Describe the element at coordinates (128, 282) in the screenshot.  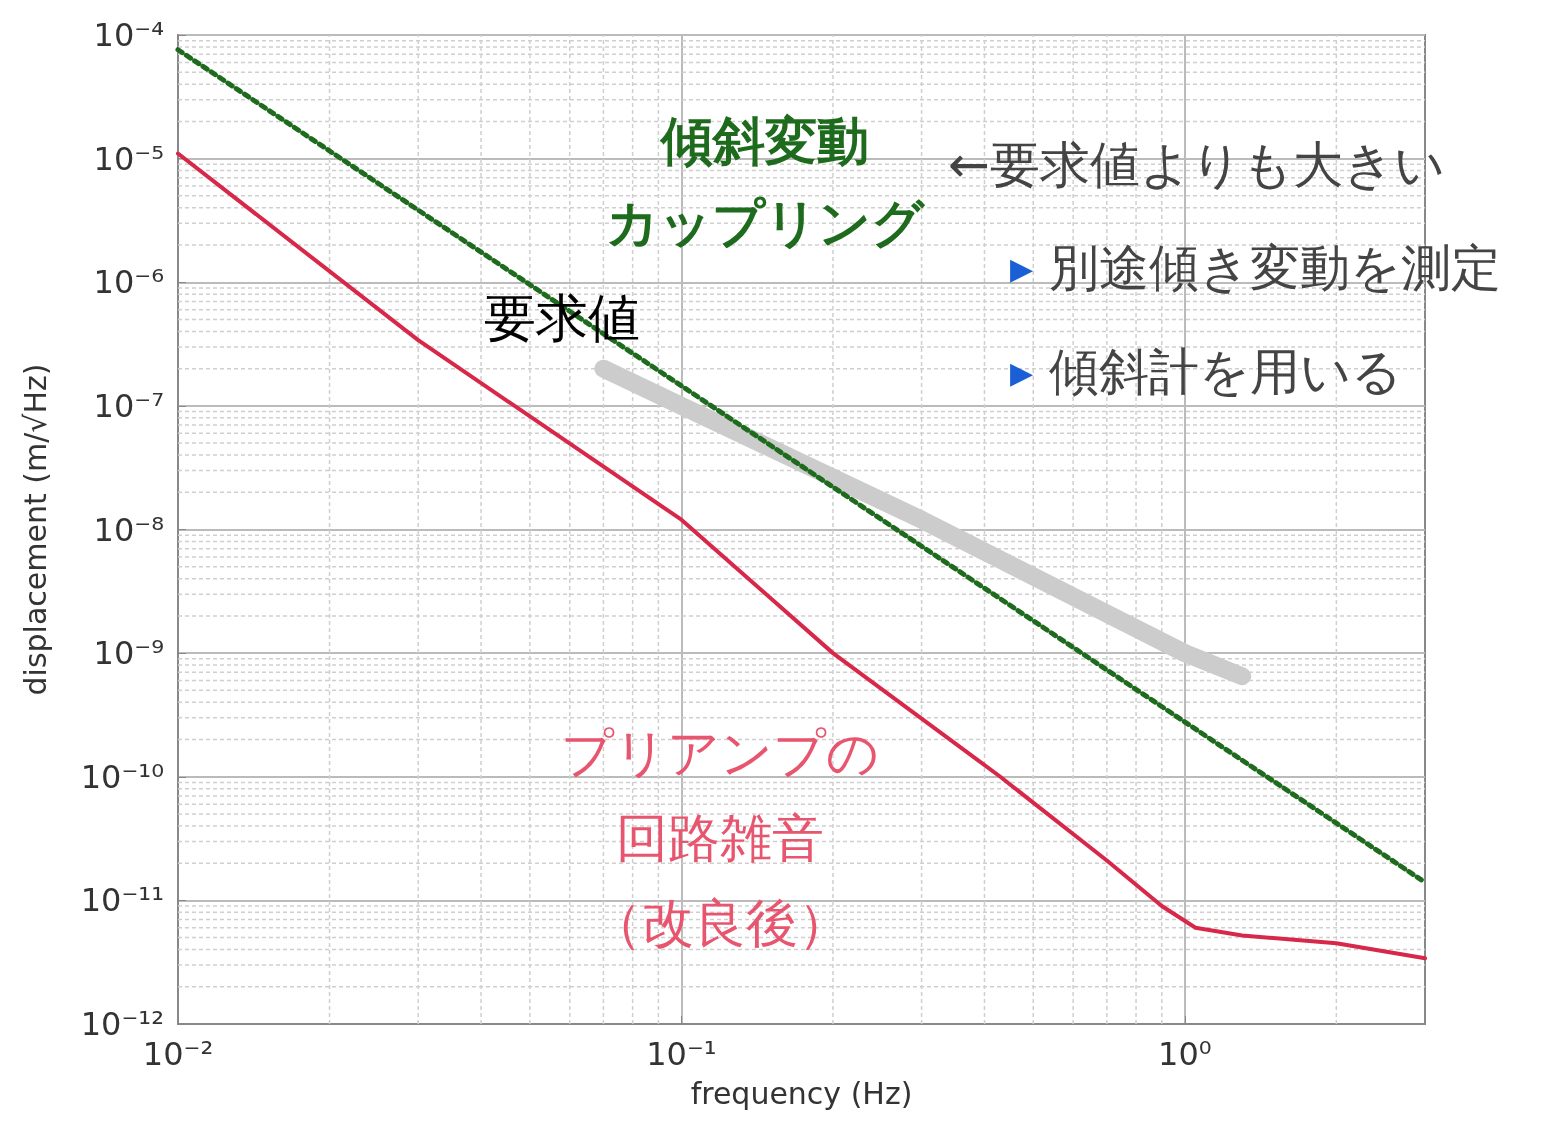
I see `y-tick-label: 10⁻⁶` at that location.